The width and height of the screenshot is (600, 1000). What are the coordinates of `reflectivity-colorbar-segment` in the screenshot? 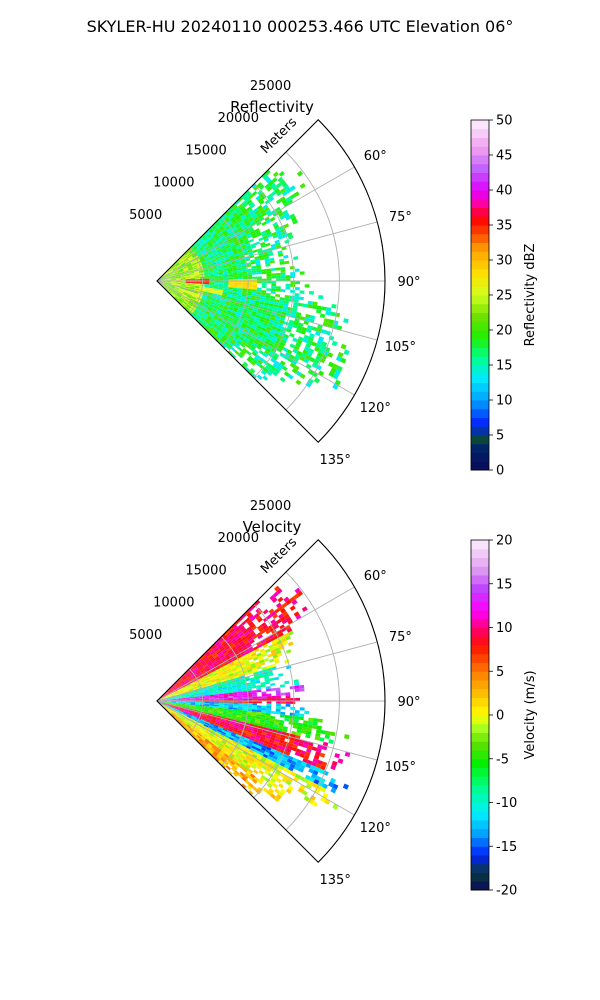 It's located at (480, 448).